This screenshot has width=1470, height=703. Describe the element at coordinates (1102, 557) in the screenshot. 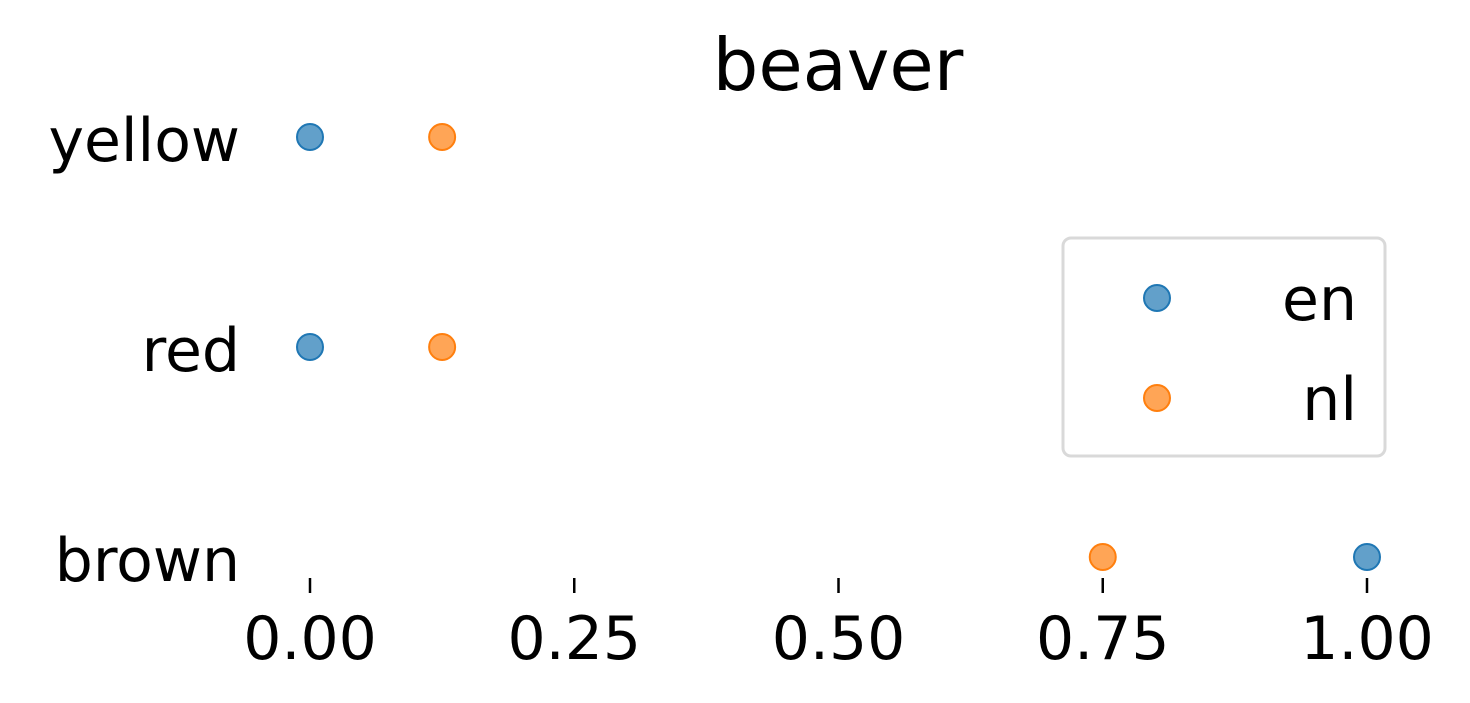

I see `point-nl-brown` at that location.